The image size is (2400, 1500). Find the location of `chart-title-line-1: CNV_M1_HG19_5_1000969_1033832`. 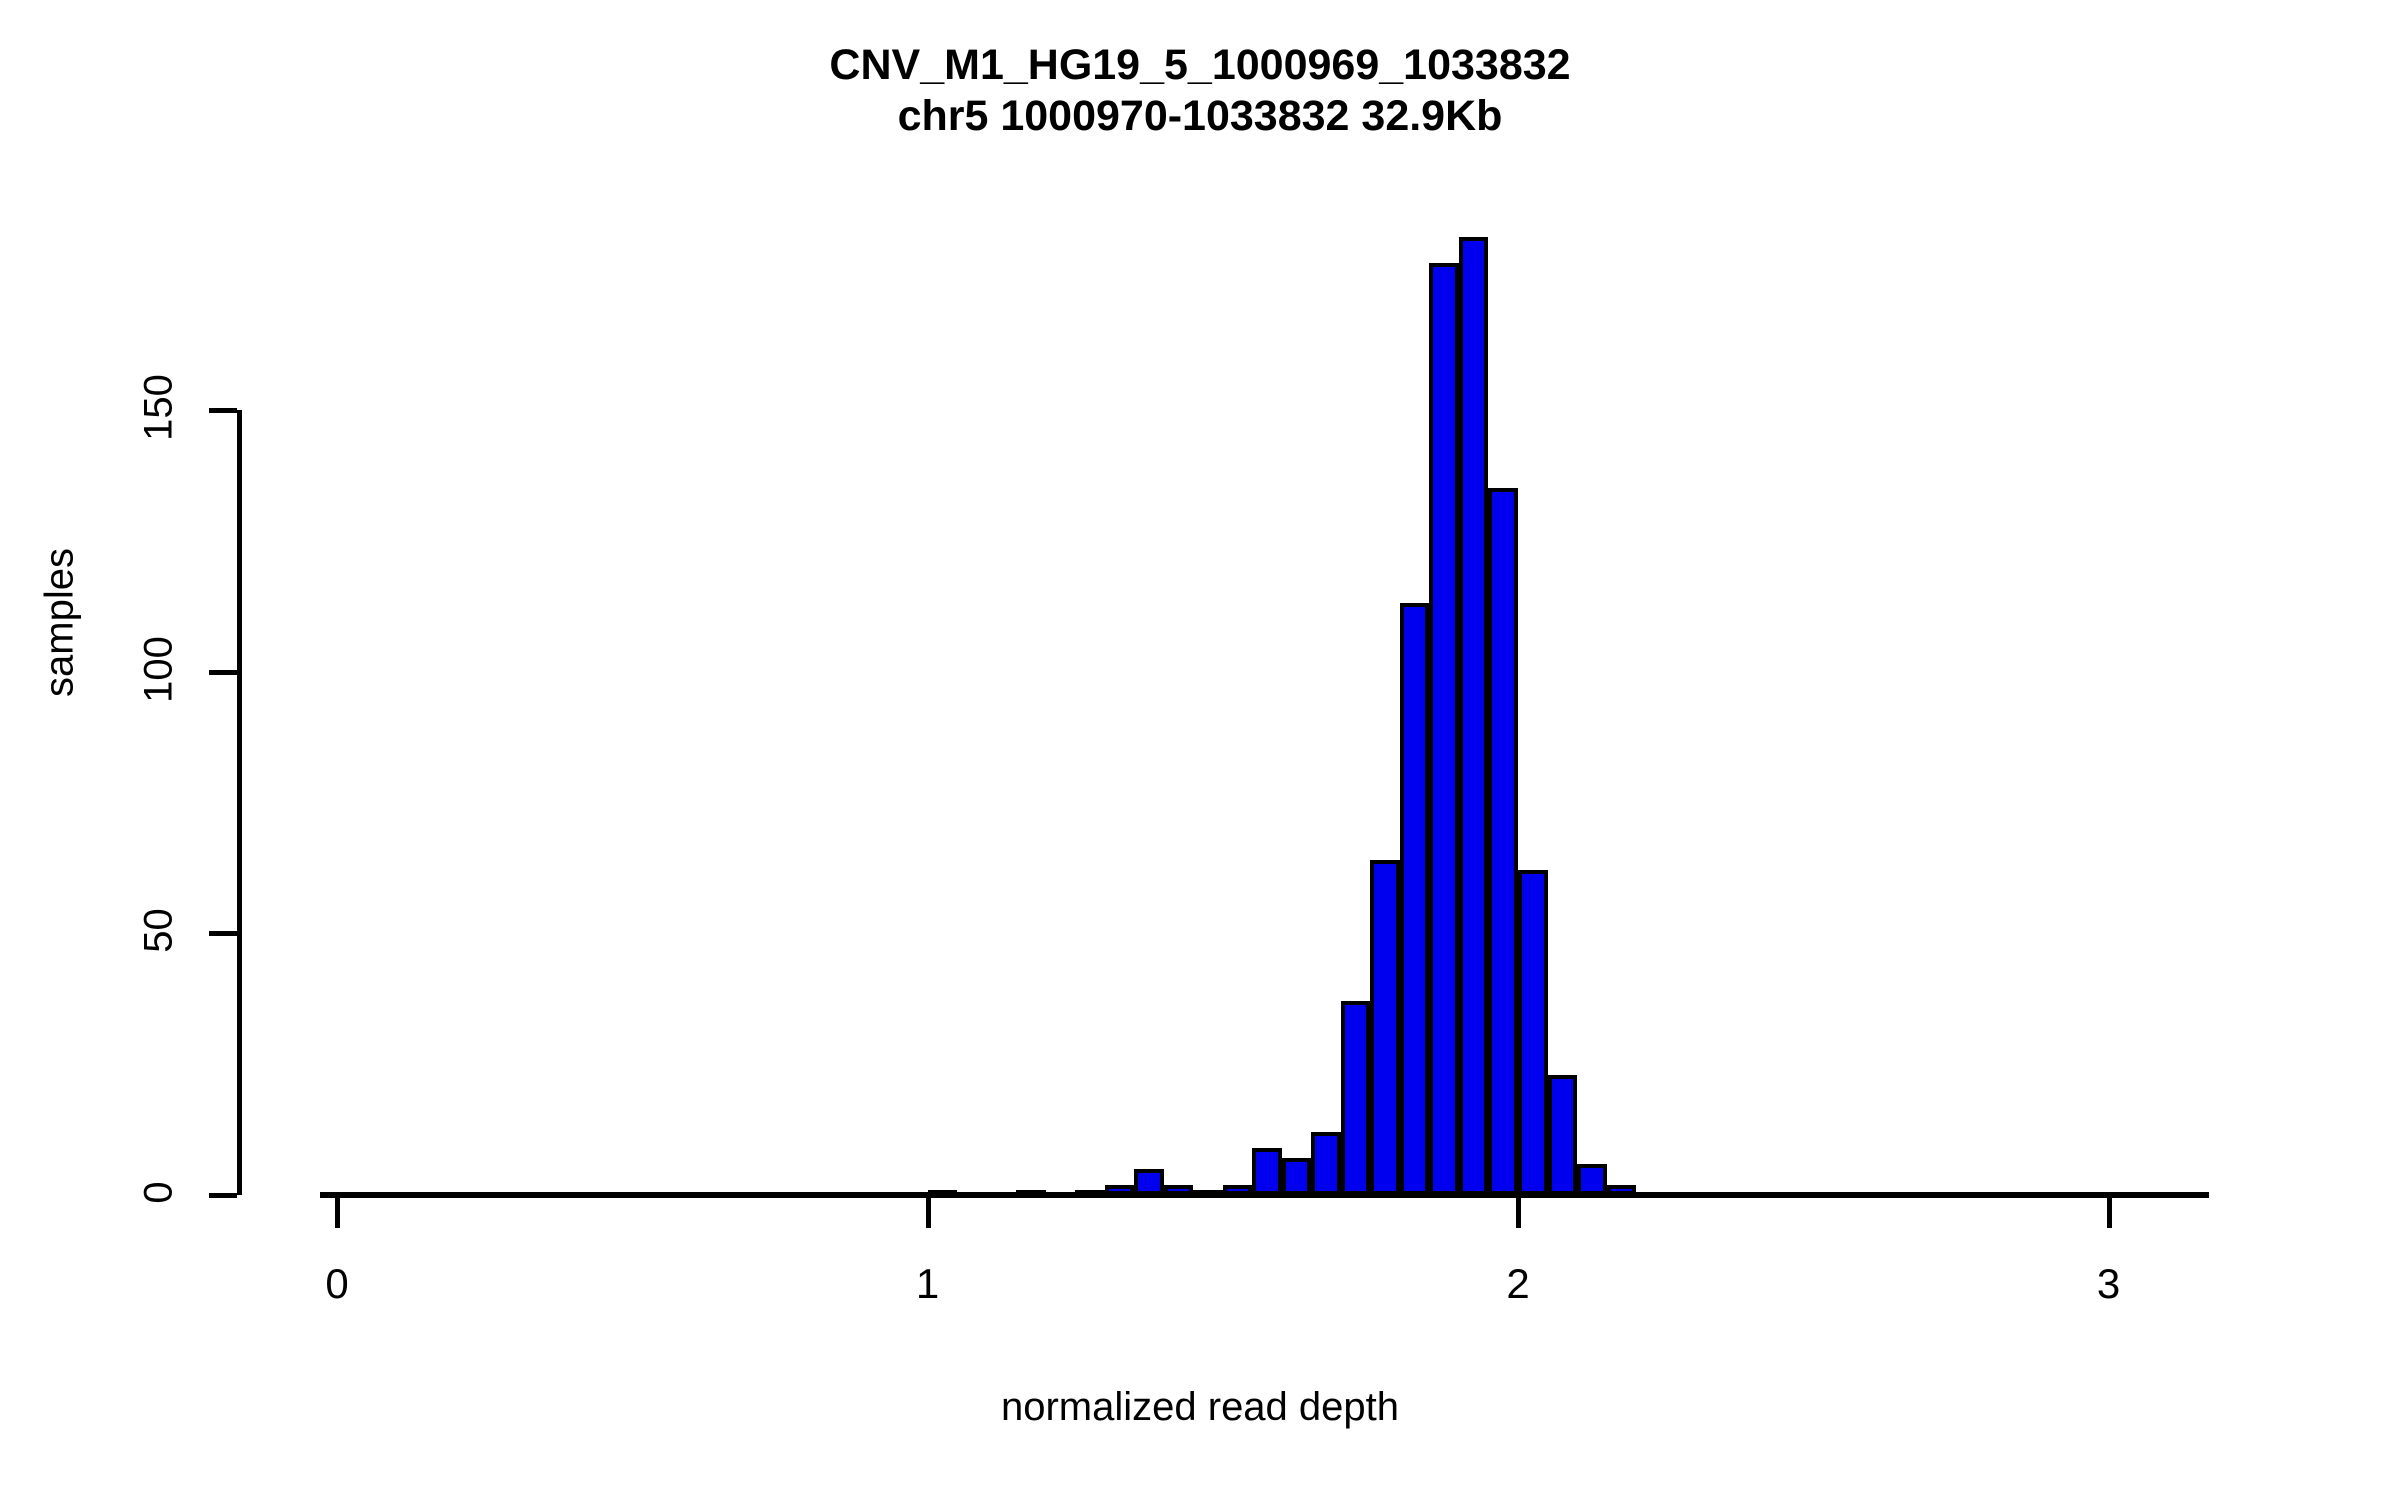

chart-title-line-1: CNV_M1_HG19_5_1000969_1033832 is located at coordinates (1200, 65).